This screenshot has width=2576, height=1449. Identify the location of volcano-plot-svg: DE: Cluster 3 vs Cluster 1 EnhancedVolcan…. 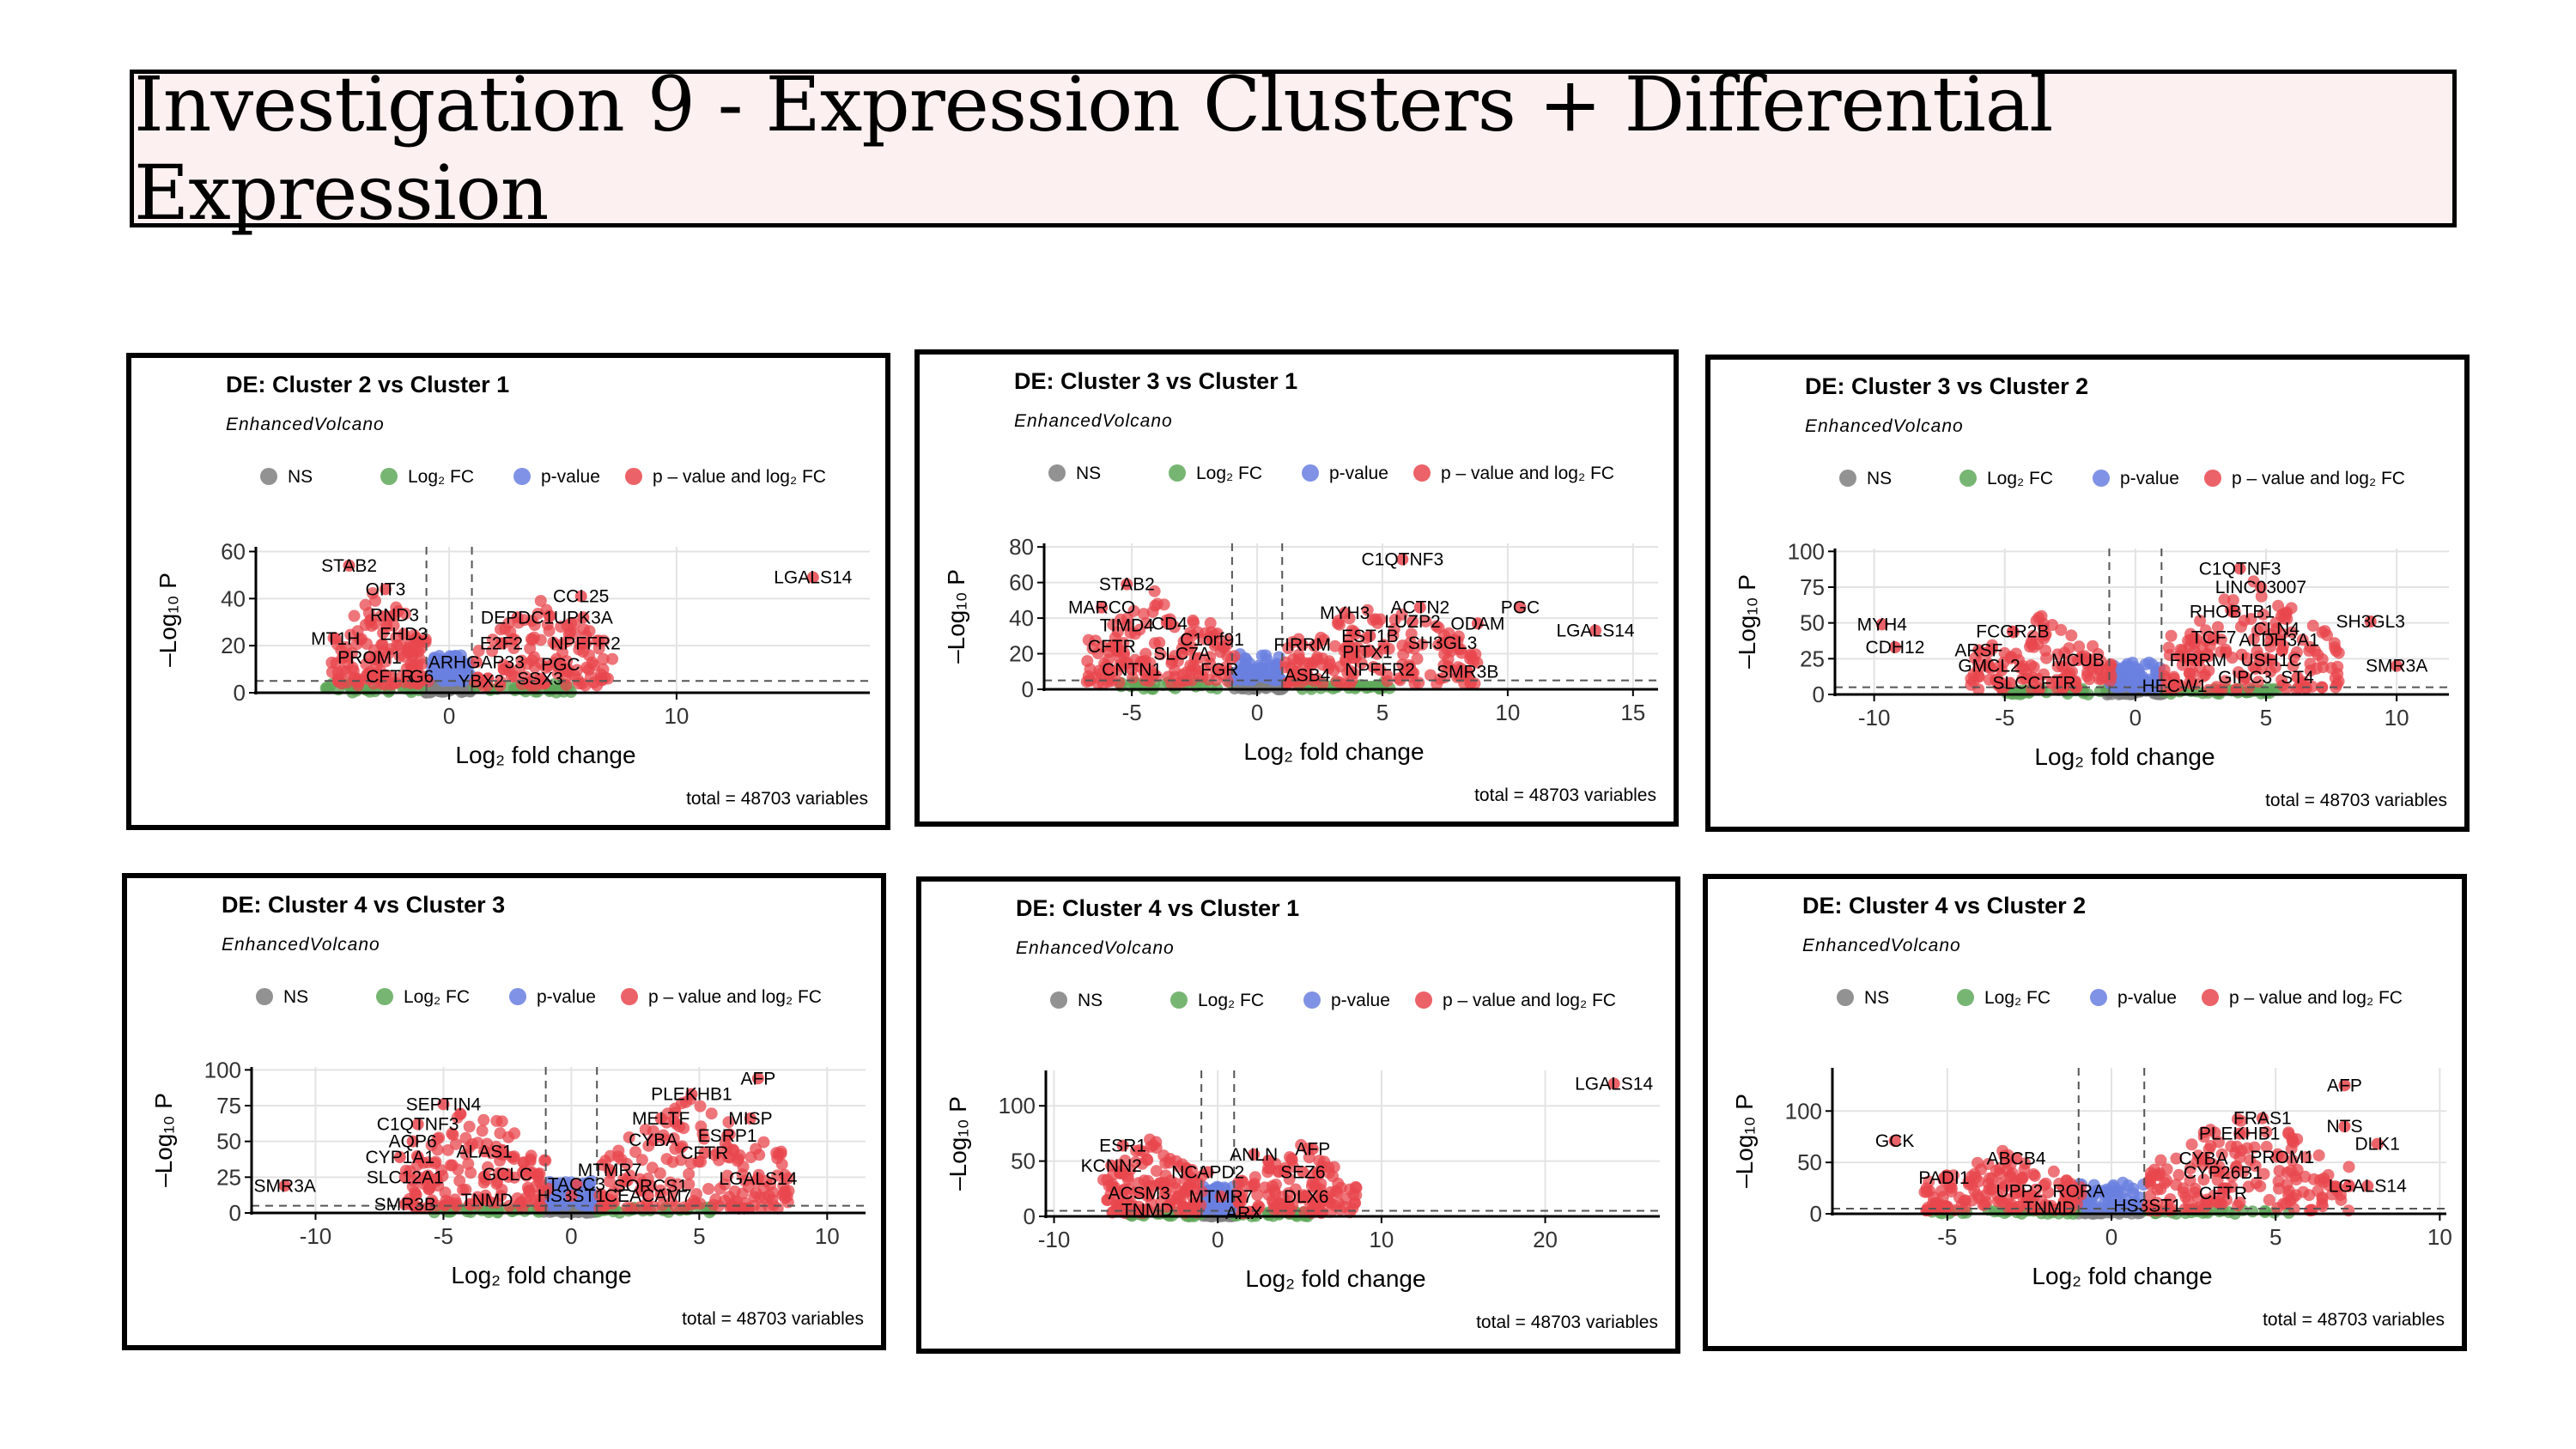
(1301, 586).